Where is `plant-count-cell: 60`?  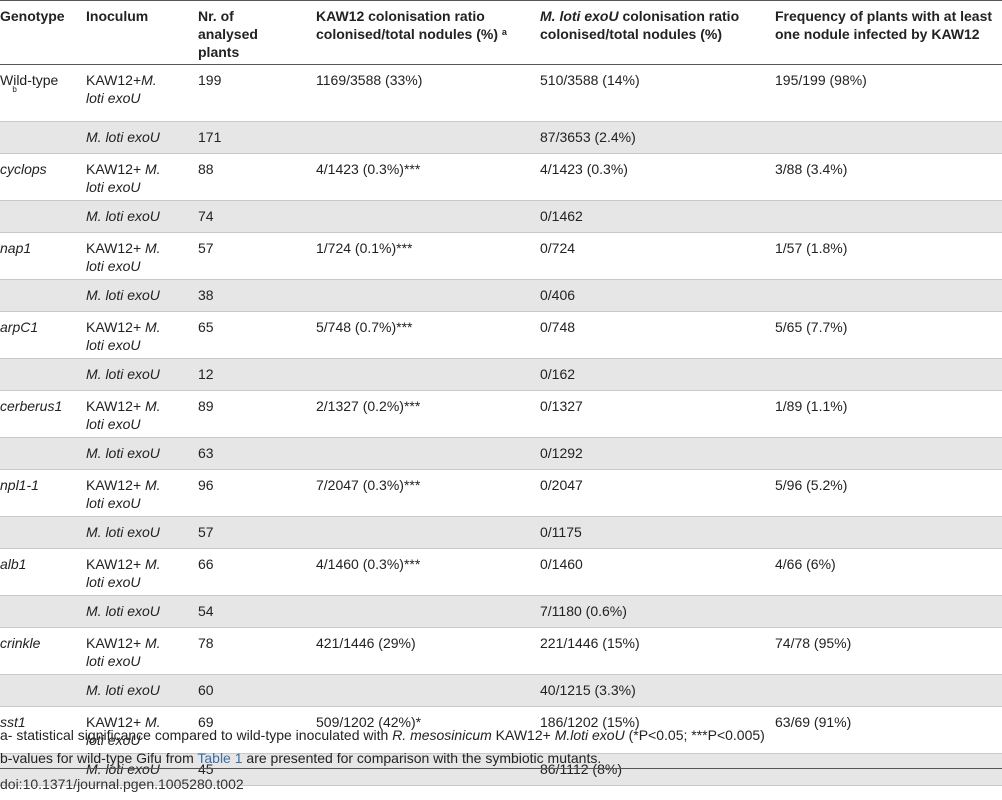 plant-count-cell: 60 is located at coordinates (206, 690).